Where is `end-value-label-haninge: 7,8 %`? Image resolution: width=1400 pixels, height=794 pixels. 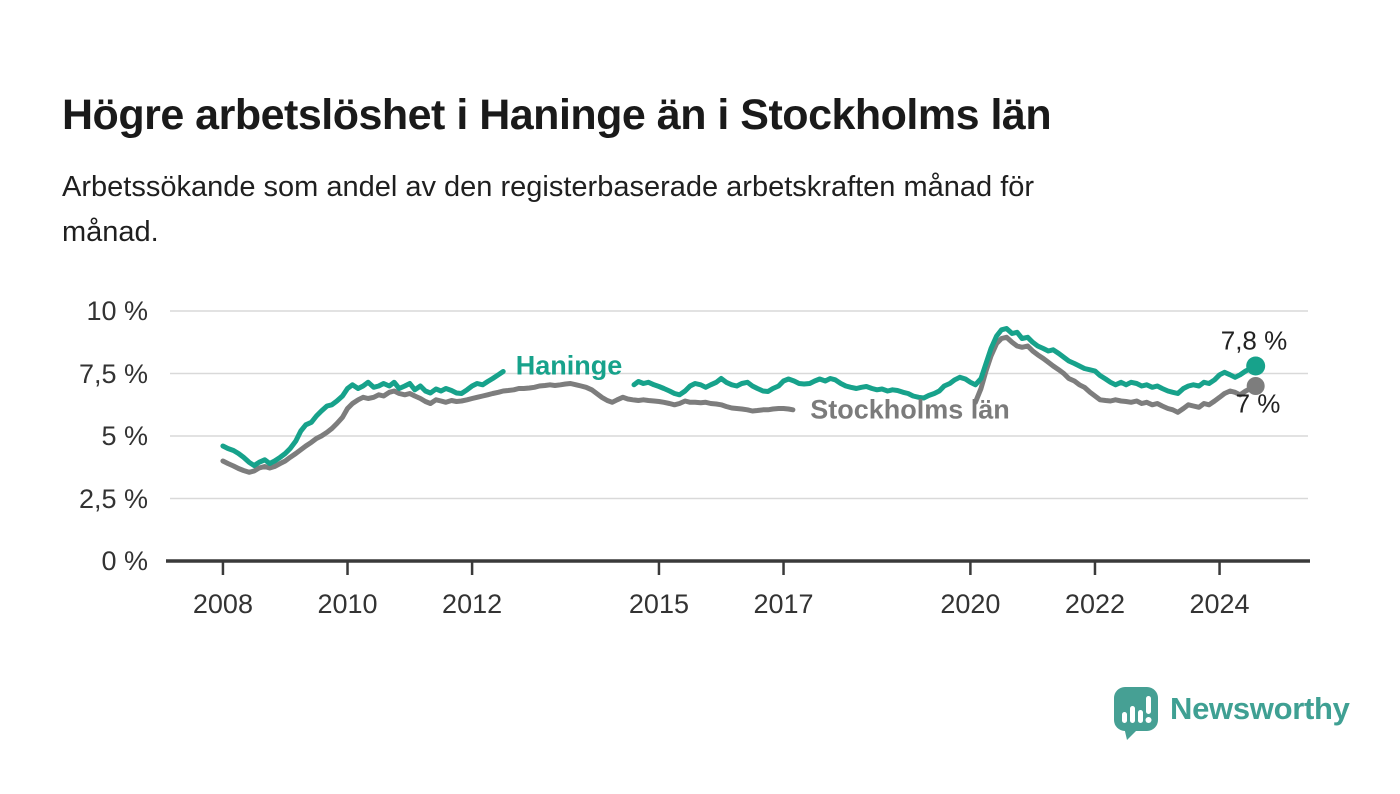
end-value-label-haninge: 7,8 % is located at coordinates (1254, 340).